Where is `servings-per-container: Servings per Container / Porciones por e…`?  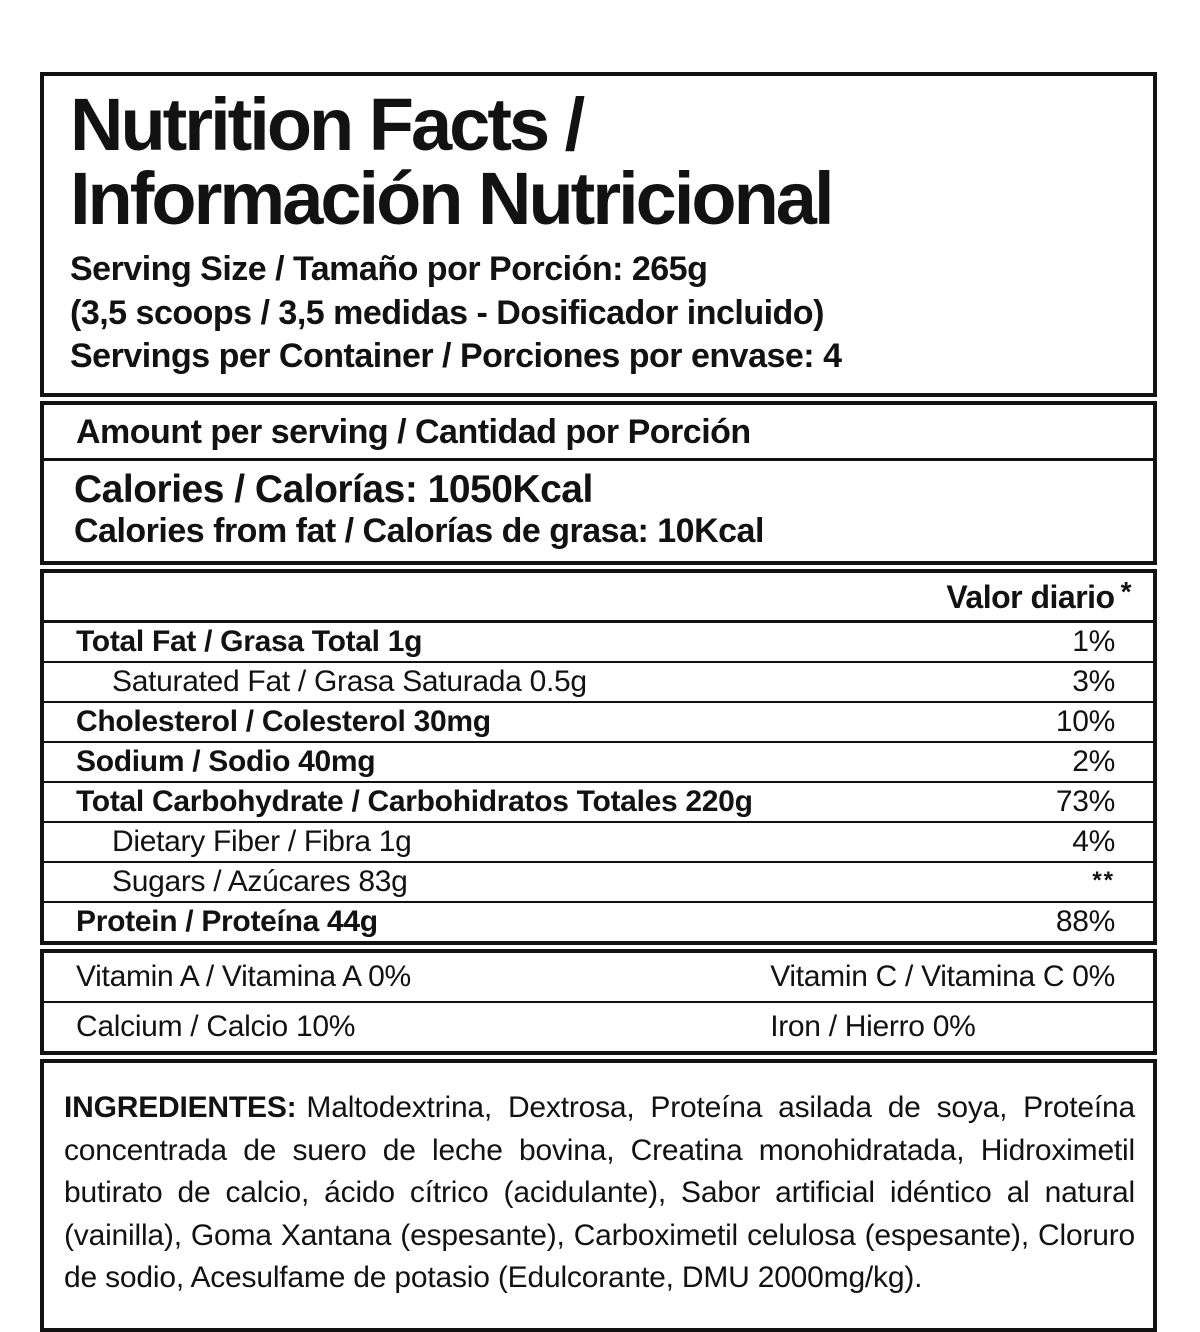
servings-per-container: Servings per Container / Porciones por e… is located at coordinates (456, 356).